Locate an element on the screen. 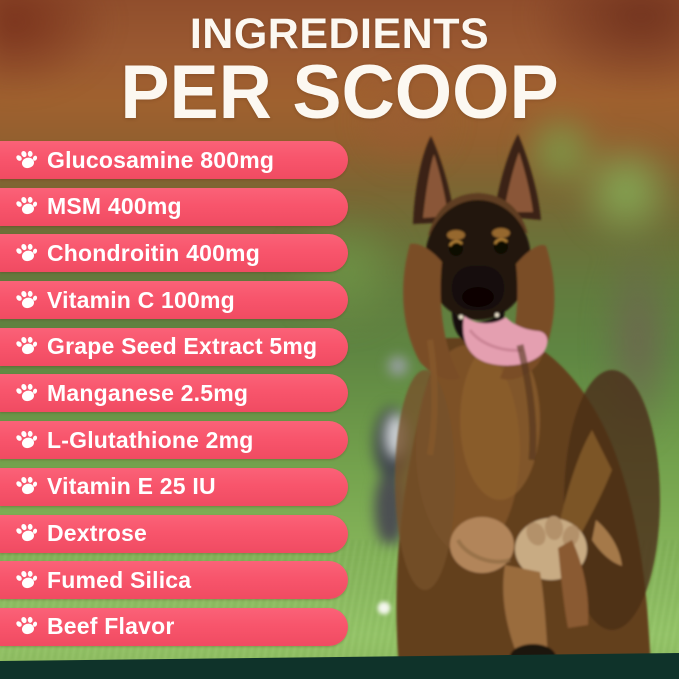 The image size is (679, 679). ingredient-banner: Fumed Silica is located at coordinates (174, 580).